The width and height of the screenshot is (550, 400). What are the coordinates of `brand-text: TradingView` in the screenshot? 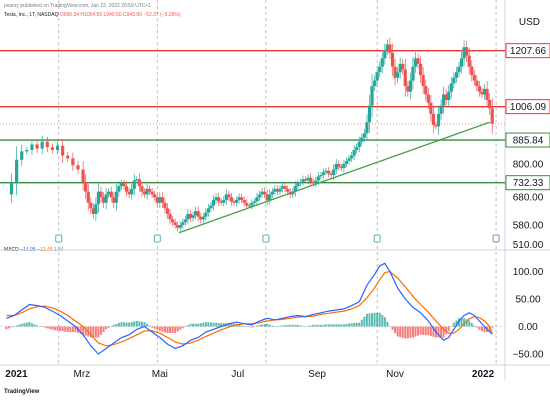 It's located at (22, 392).